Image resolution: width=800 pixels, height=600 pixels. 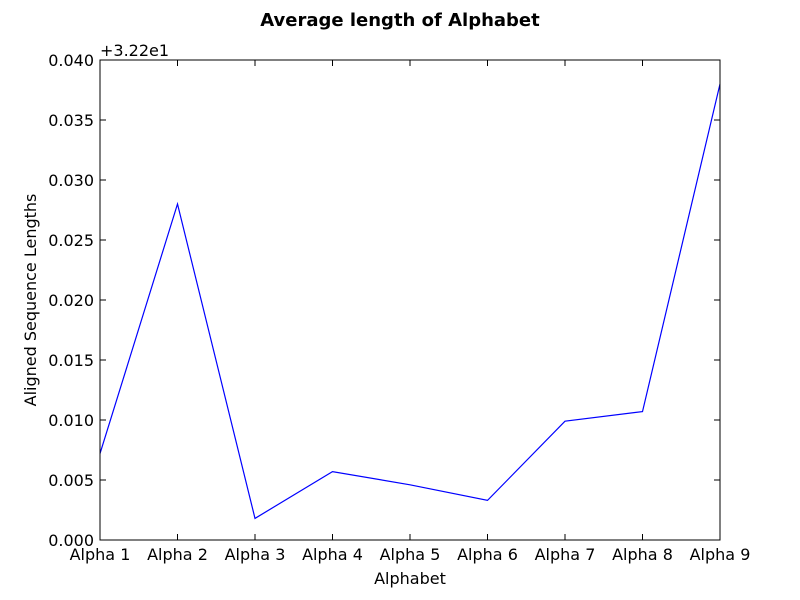 I want to click on y-tick-label: 0.010, so click(x=71, y=420).